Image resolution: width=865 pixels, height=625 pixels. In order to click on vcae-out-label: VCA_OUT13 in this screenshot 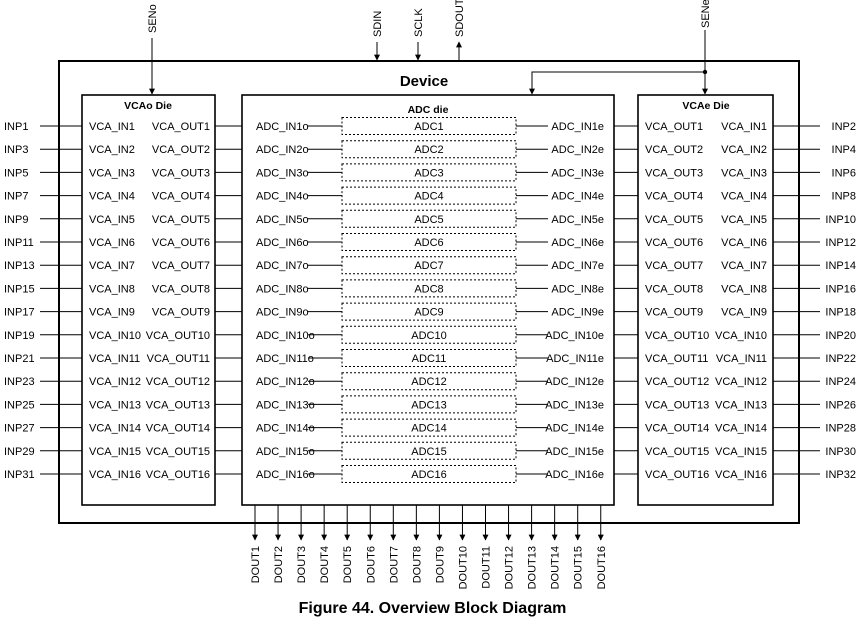, I will do `click(677, 405)`.